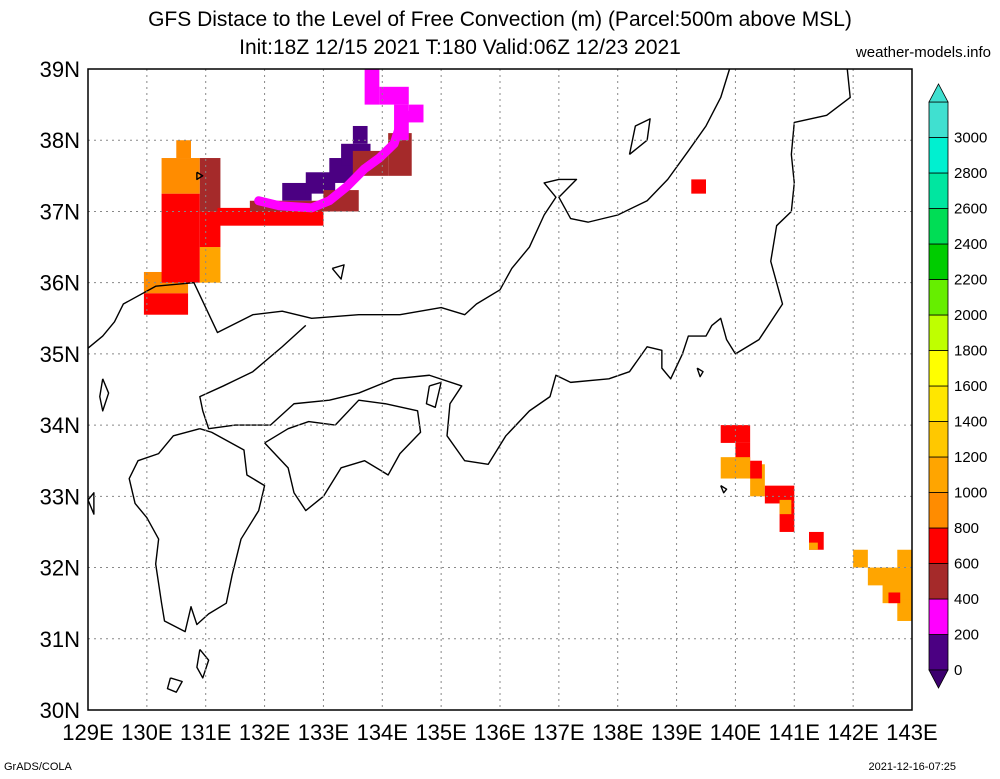  Describe the element at coordinates (200, 176) in the screenshot. I see `coastline-ulleung` at that location.